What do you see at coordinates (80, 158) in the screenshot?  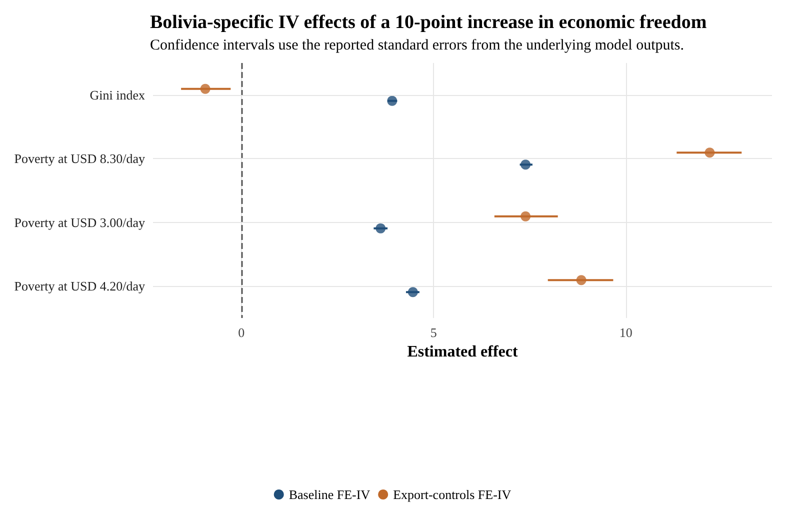 I see `y-tick-label: Poverty at USD 8.30/day` at bounding box center [80, 158].